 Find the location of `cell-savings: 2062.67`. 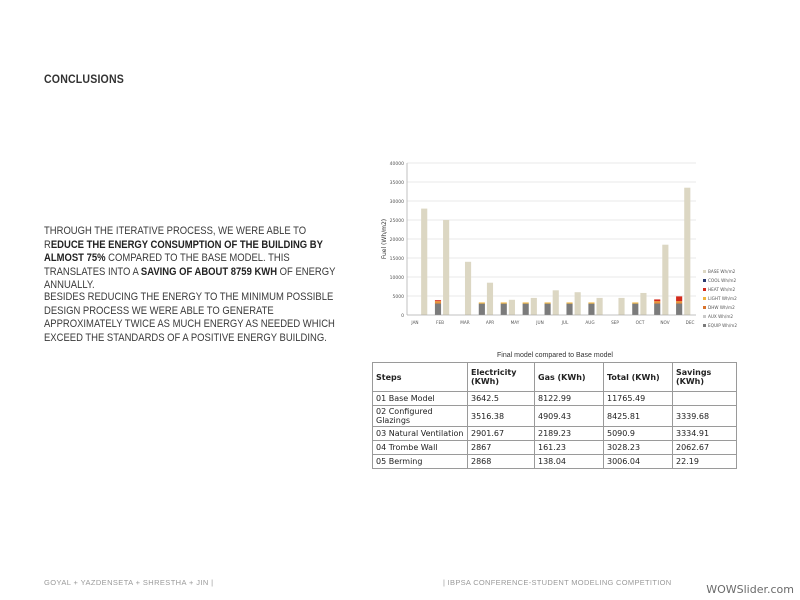

cell-savings: 2062.67 is located at coordinates (704, 447).